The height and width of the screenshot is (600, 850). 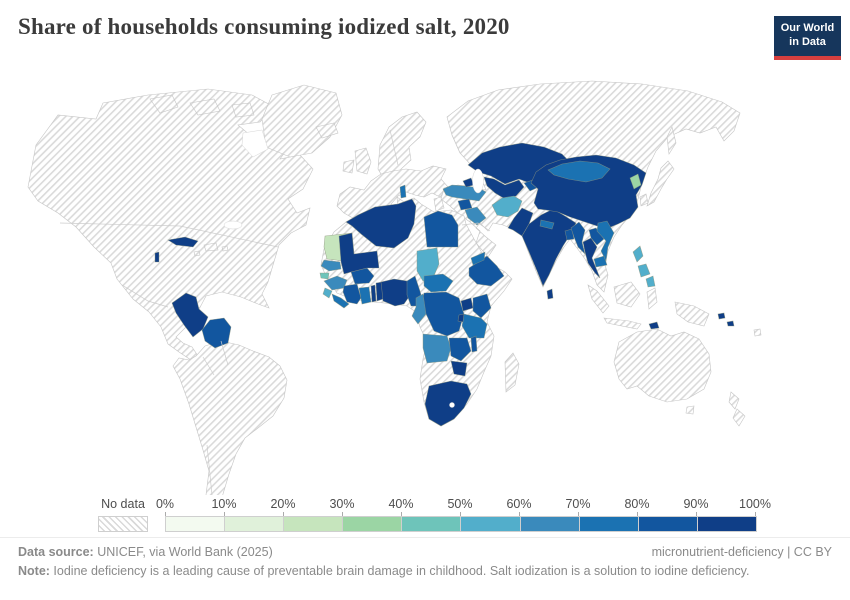 What do you see at coordinates (622, 305) in the screenshot?
I see `landmass-indonesia-malaysia` at bounding box center [622, 305].